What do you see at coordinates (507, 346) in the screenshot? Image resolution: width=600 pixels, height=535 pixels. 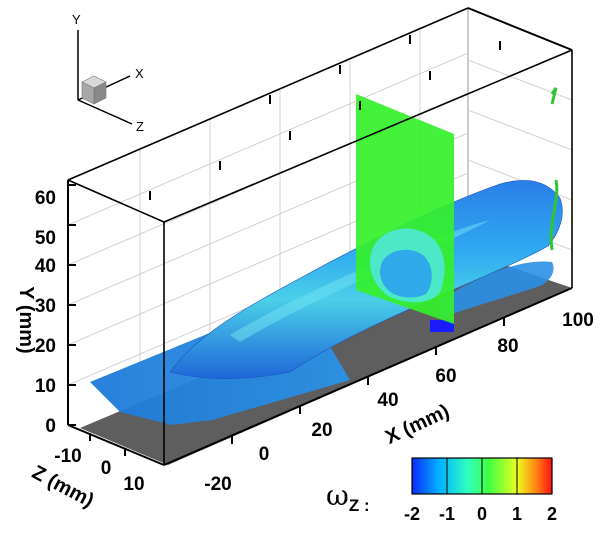 I see `x-tick-80: 80` at bounding box center [507, 346].